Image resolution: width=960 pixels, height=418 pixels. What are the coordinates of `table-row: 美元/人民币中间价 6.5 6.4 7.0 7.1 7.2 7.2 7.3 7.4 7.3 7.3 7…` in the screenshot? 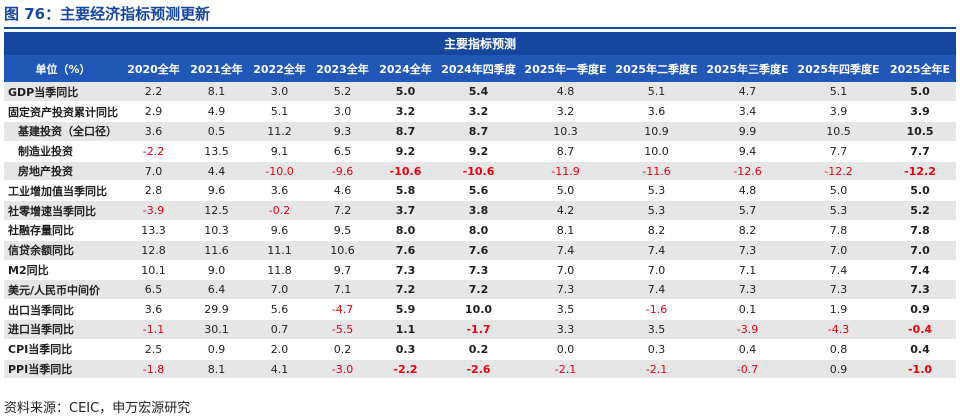 It's located at (480, 290).